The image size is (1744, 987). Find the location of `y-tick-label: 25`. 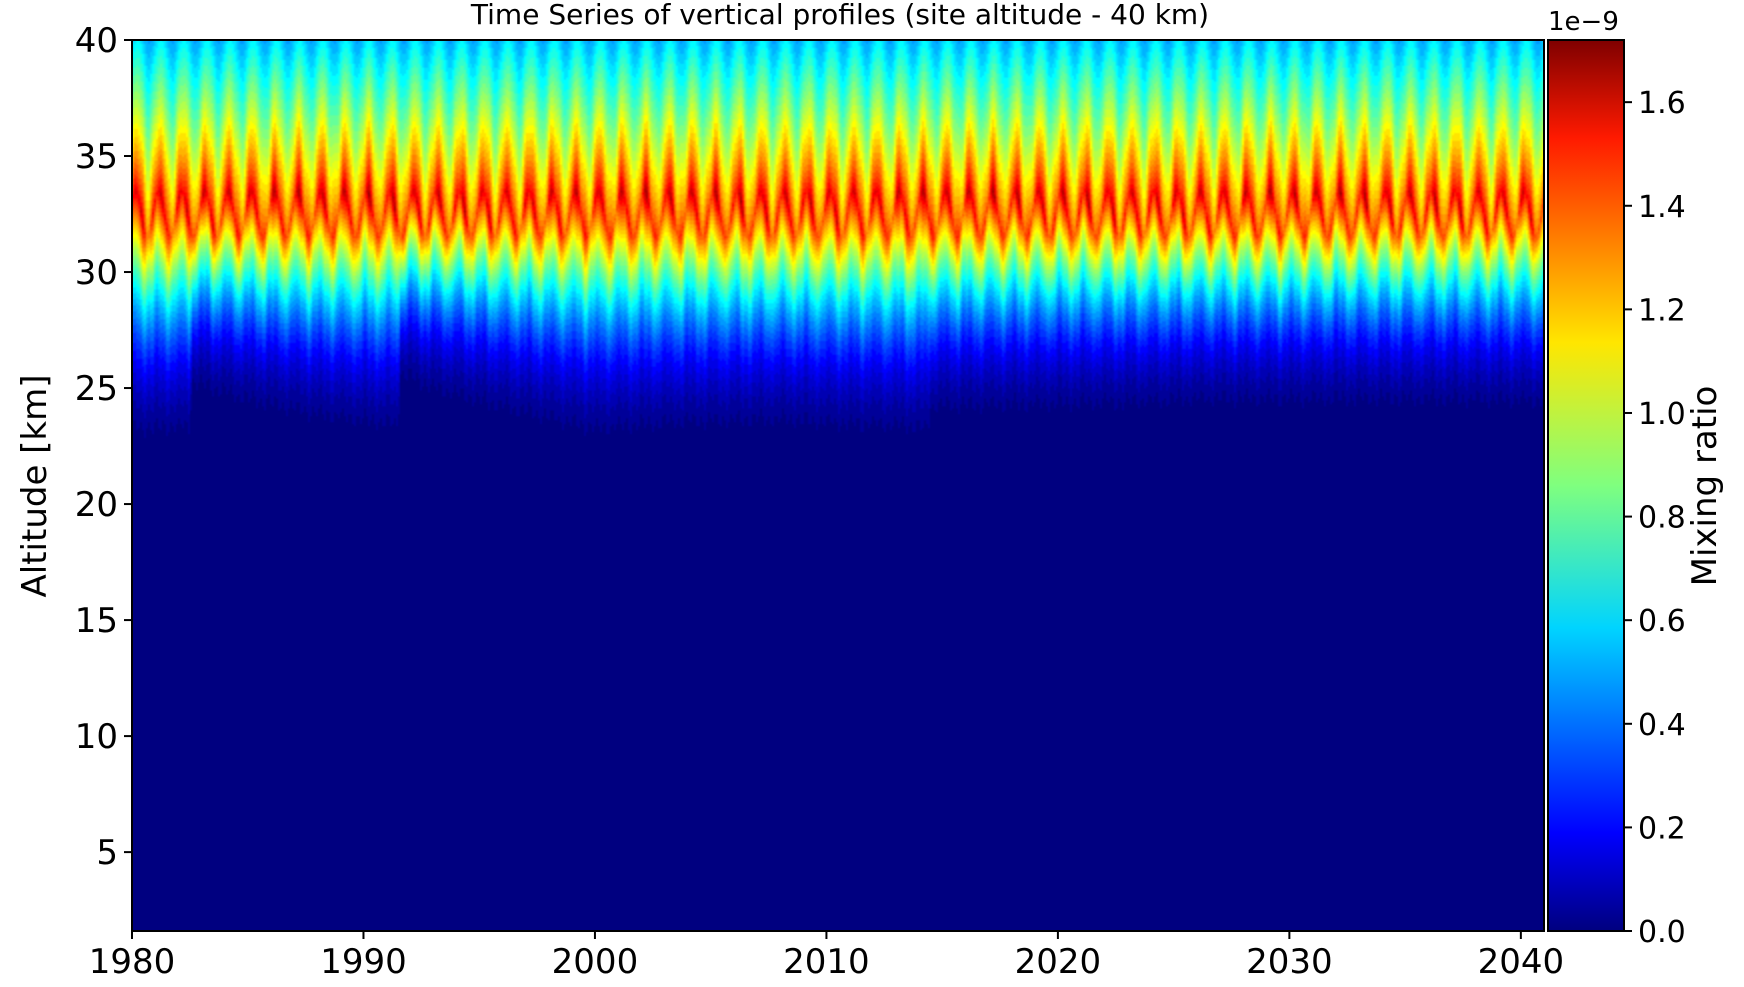

y-tick-label: 25 is located at coordinates (96, 389).